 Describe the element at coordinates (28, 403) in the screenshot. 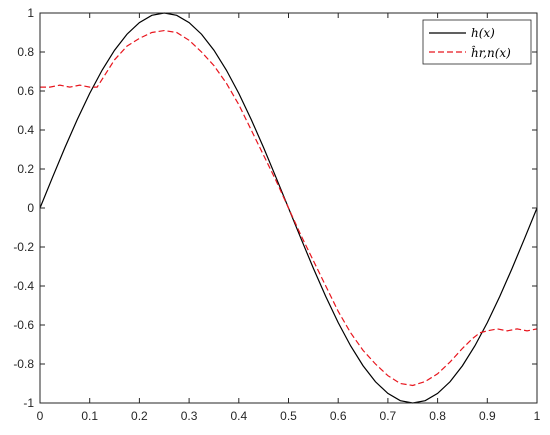

I see `y-tick-label: -1` at that location.